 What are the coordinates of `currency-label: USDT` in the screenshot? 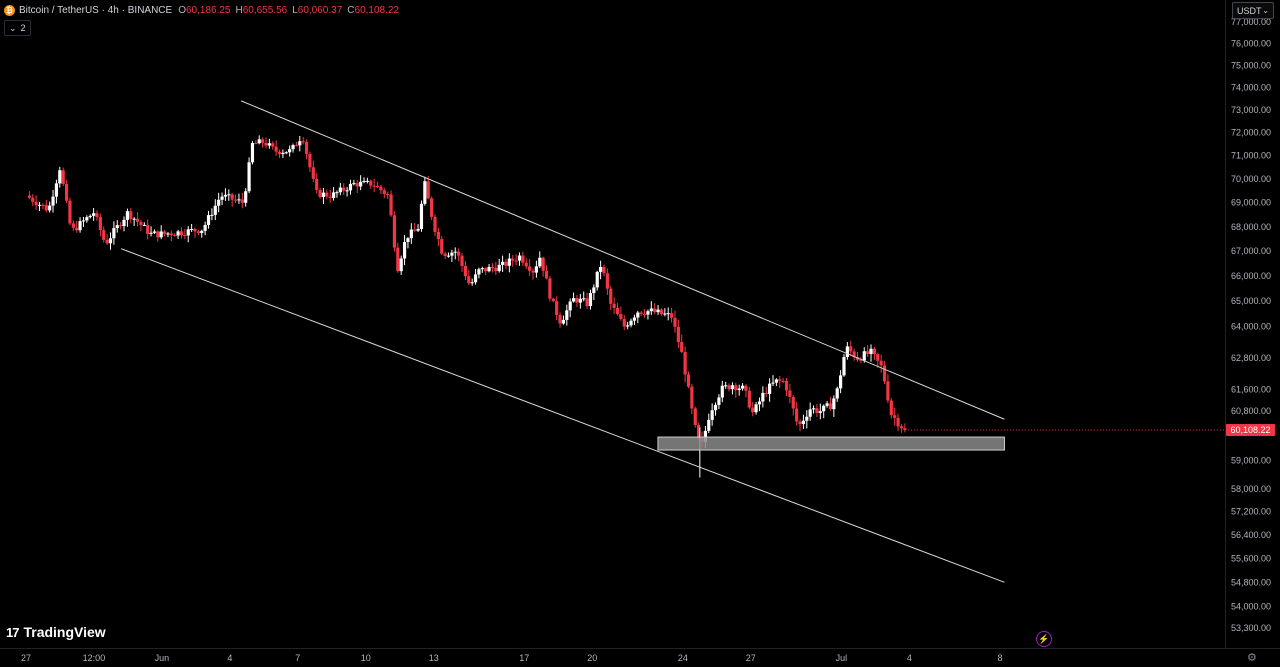 It's located at (1249, 10).